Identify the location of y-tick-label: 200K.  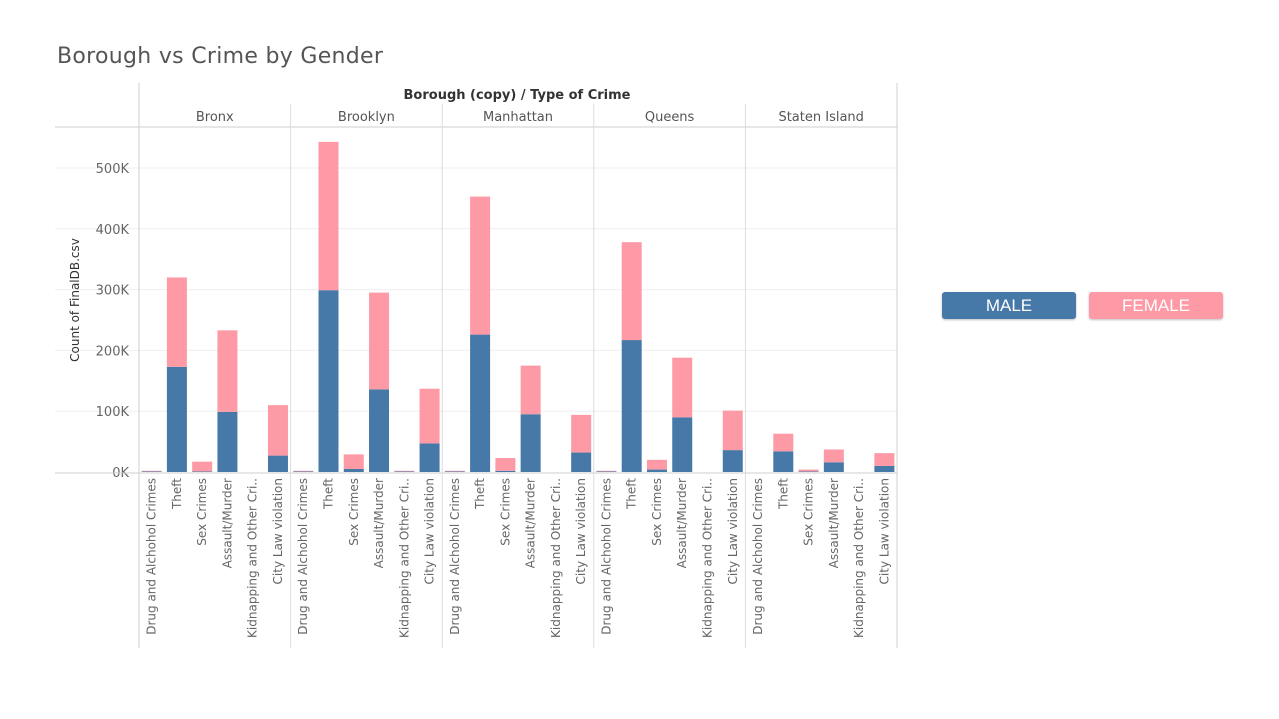
(113, 351).